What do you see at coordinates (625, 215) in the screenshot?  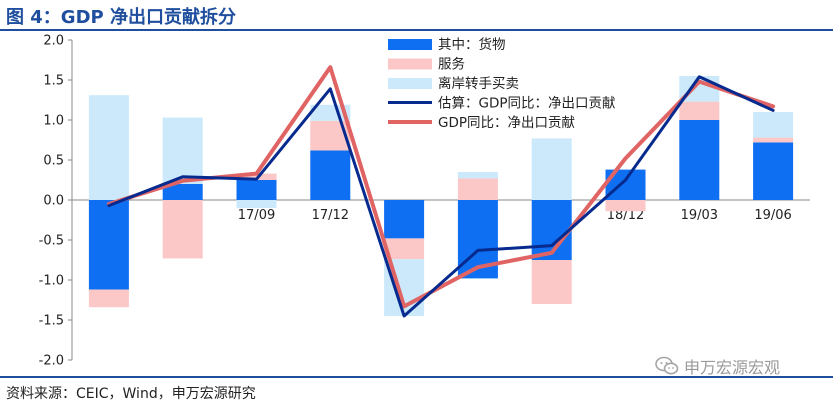 I see `x-tick-label: 18/12` at bounding box center [625, 215].